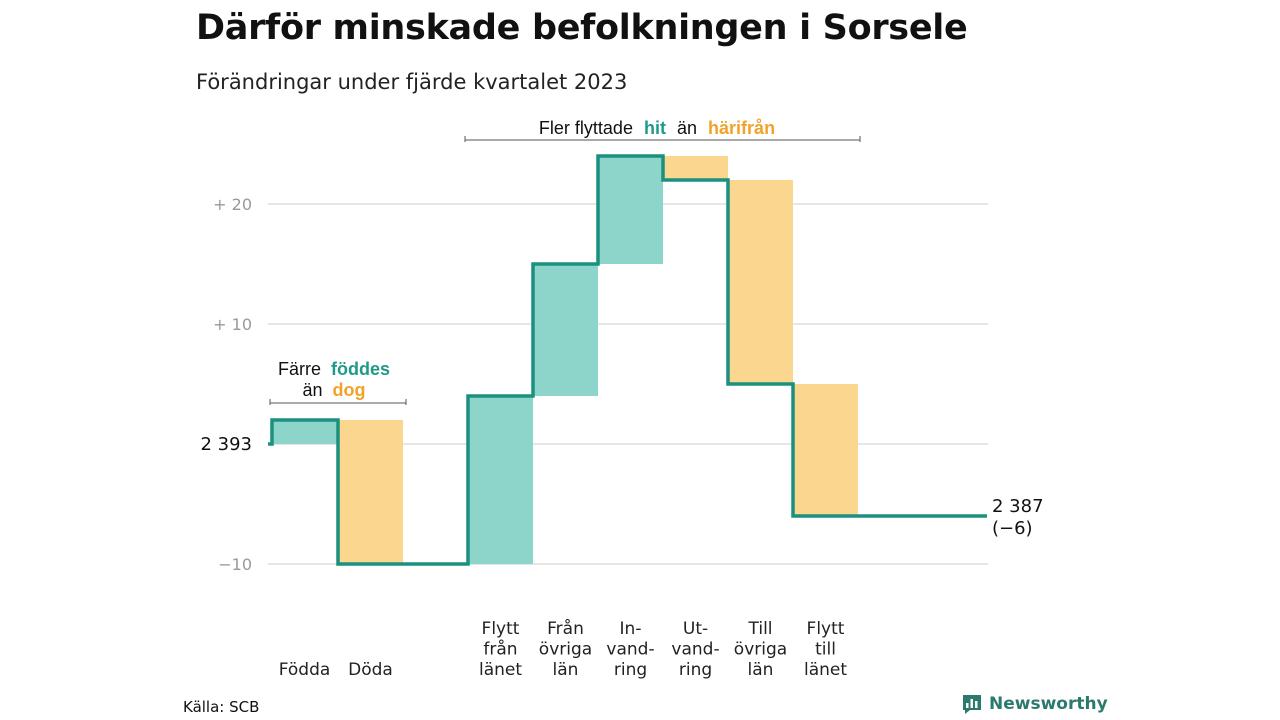 Image resolution: width=1280 pixels, height=720 pixels. I want to click on category-label-5-2: ring, so click(695, 670).